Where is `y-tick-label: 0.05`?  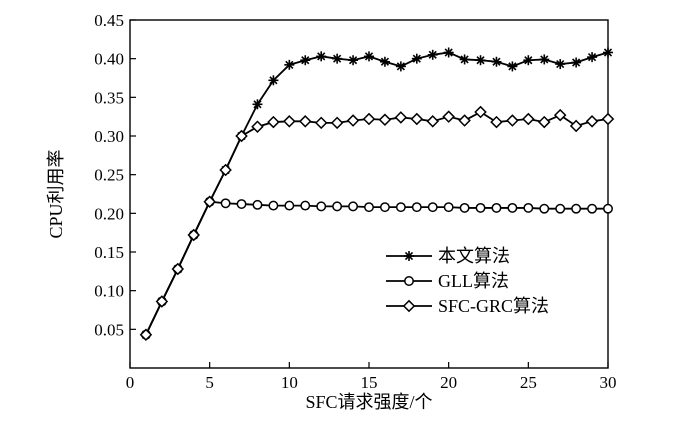 y-tick-label: 0.05 is located at coordinates (109, 329).